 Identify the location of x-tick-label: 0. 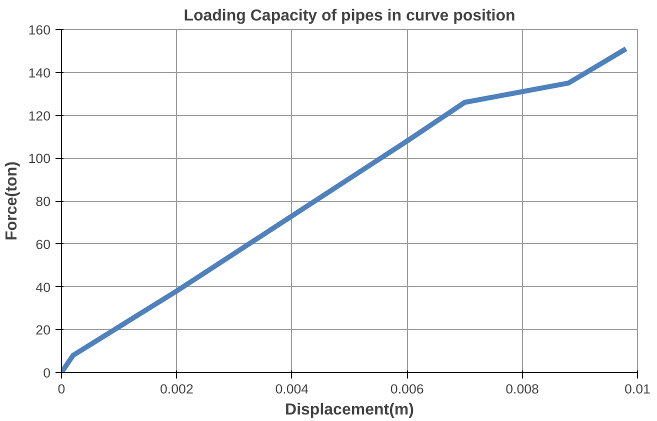
(62, 389).